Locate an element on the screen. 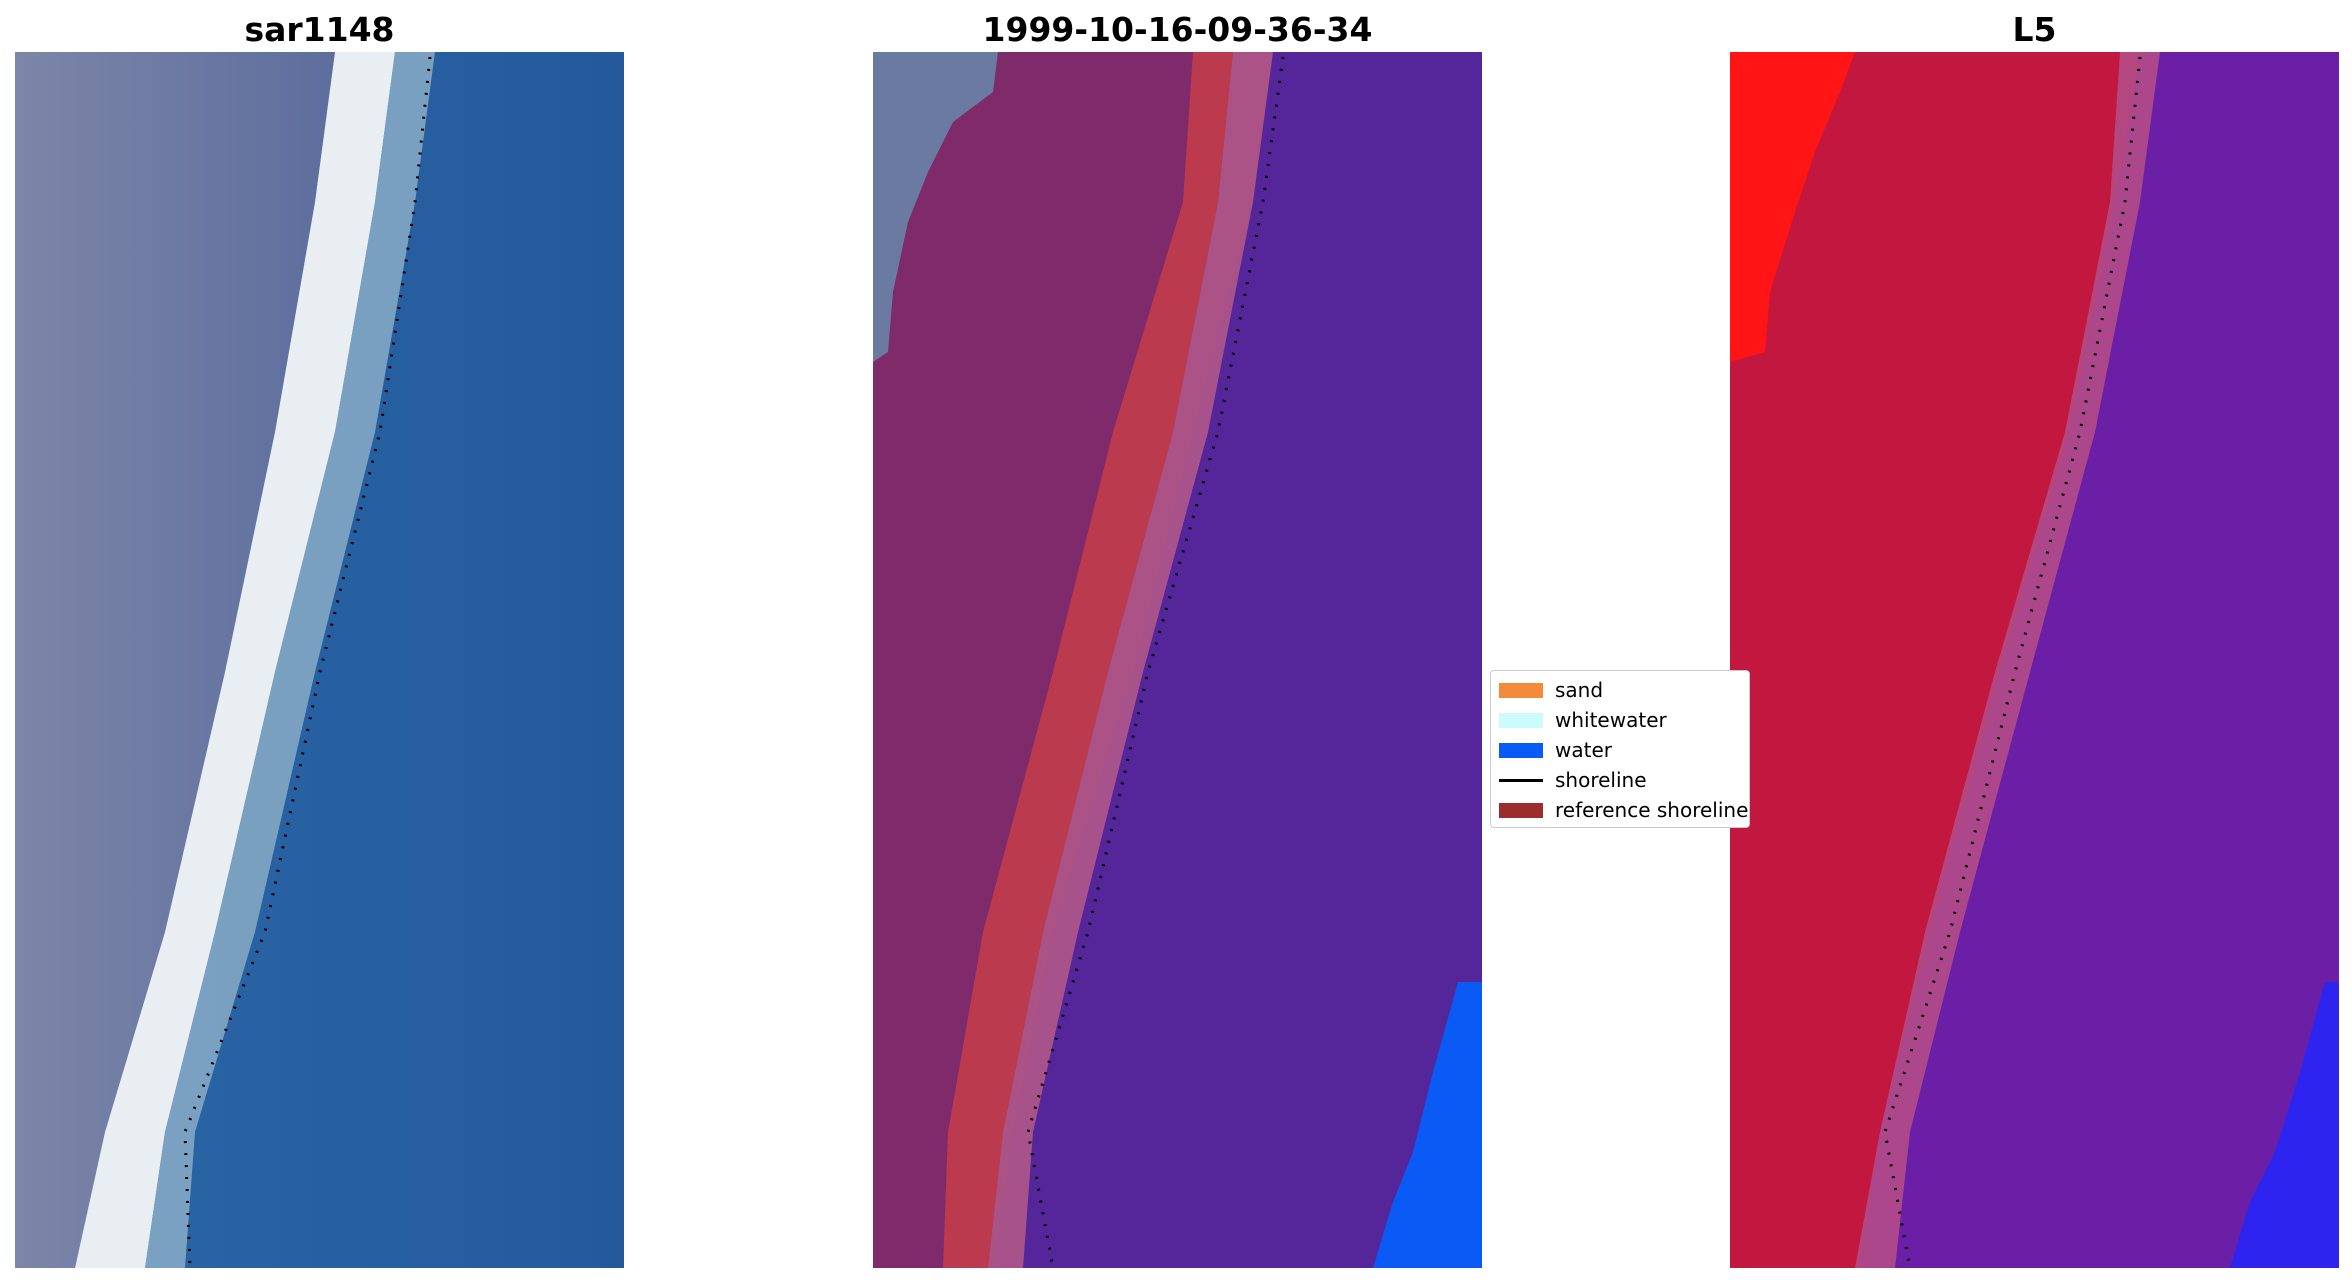 Image resolution: width=2352 pixels, height=1283 pixels. panel-title-l5: L5 is located at coordinates (2034, 29).